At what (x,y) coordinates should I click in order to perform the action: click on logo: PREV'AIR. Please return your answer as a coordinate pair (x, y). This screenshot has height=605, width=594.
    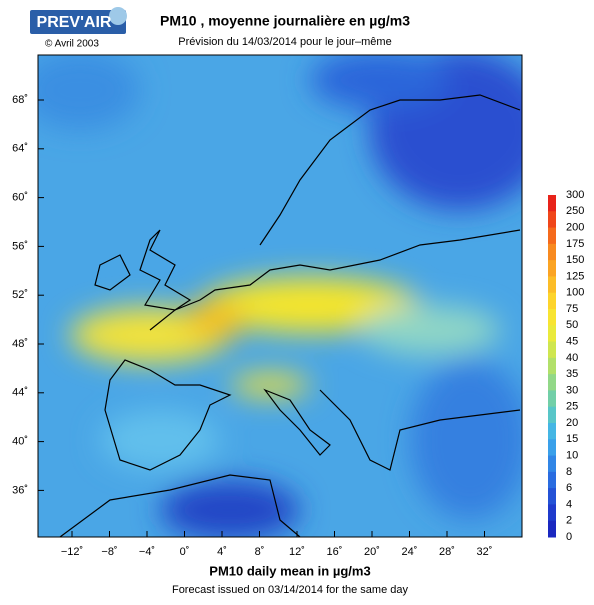
    Looking at the image, I should click on (78, 20).